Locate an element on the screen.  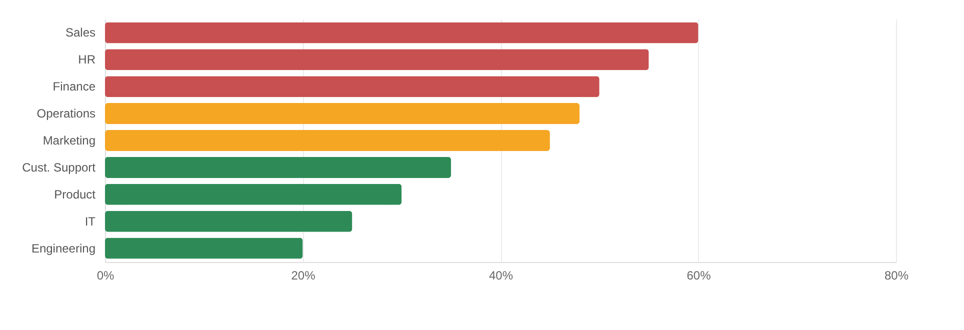
y-tick-label: IT is located at coordinates (90, 221).